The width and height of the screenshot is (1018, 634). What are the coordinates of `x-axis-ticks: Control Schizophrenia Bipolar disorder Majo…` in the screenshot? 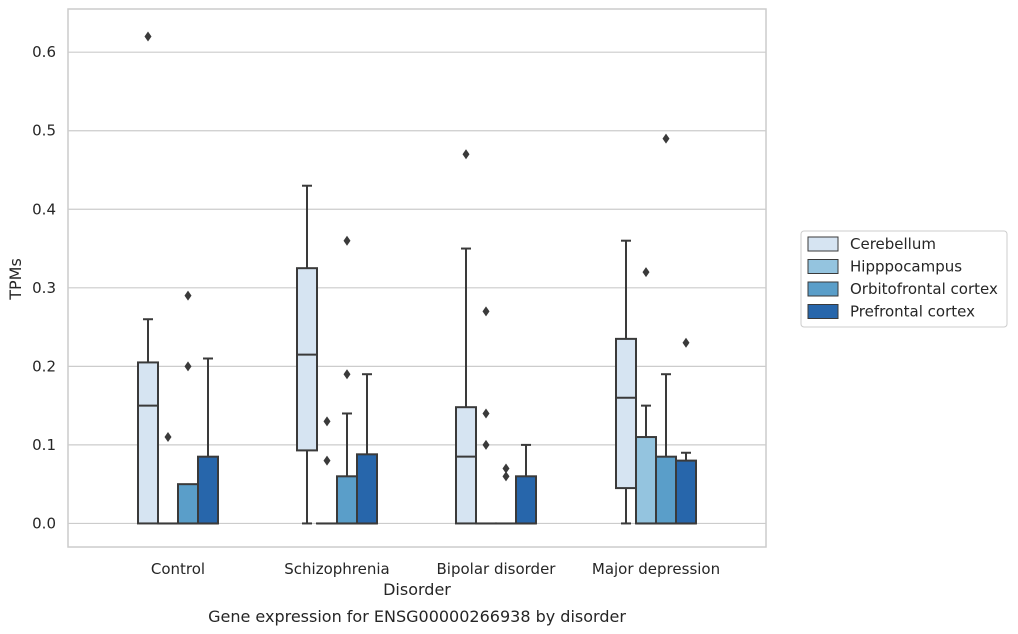 It's located at (435, 569).